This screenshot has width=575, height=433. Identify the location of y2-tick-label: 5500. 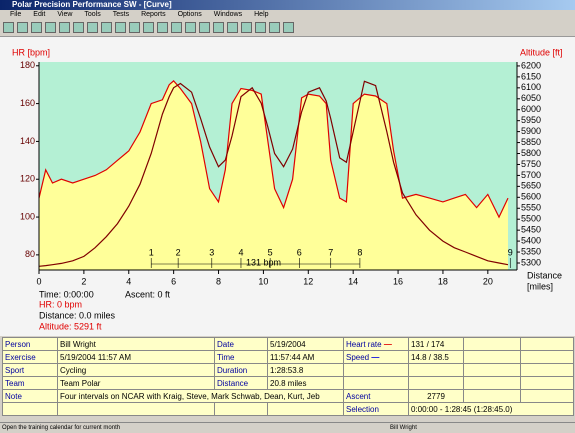
(531, 219).